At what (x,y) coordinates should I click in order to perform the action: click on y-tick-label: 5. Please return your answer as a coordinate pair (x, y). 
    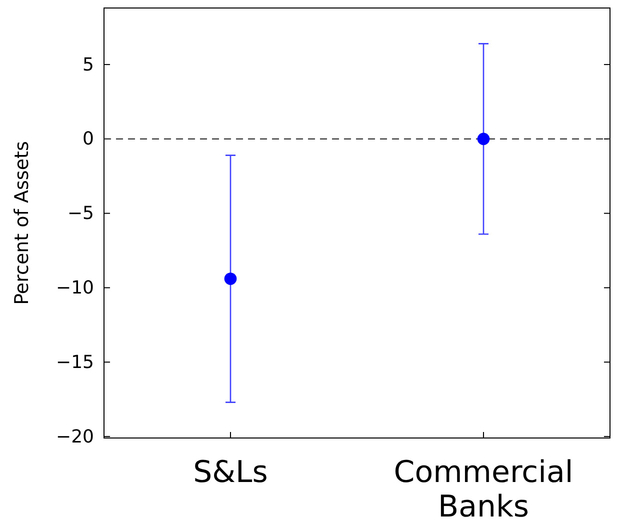
    Looking at the image, I should click on (88, 65).